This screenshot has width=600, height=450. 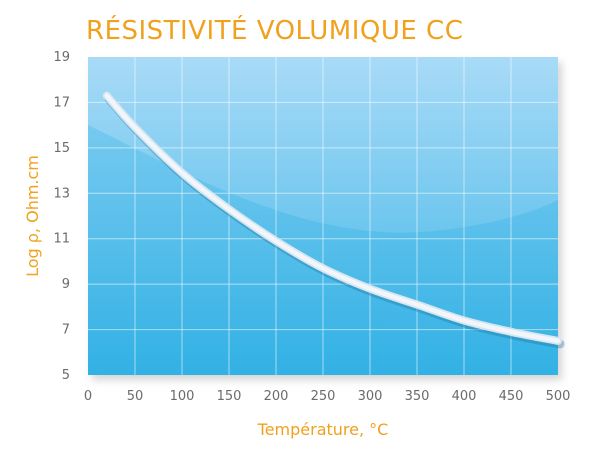 I want to click on x-tick-label: 300, so click(x=370, y=396).